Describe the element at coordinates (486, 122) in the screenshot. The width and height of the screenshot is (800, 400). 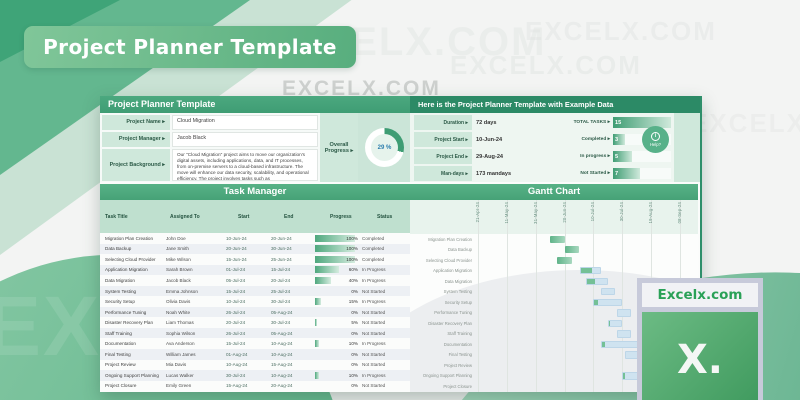
I see `stat-value: 72 days` at that location.